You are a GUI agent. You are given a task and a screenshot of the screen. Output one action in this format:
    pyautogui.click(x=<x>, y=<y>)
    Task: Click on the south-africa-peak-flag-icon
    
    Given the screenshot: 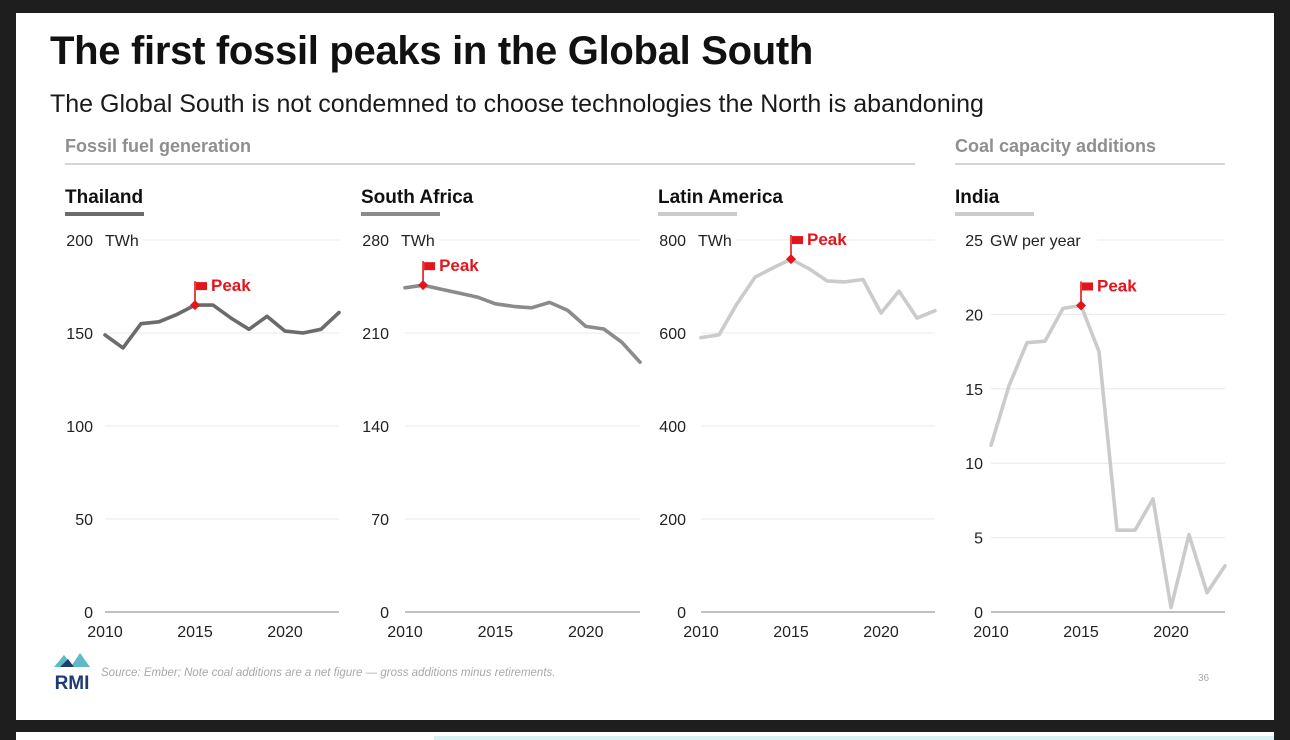 What is the action you would take?
    pyautogui.click(x=430, y=266)
    